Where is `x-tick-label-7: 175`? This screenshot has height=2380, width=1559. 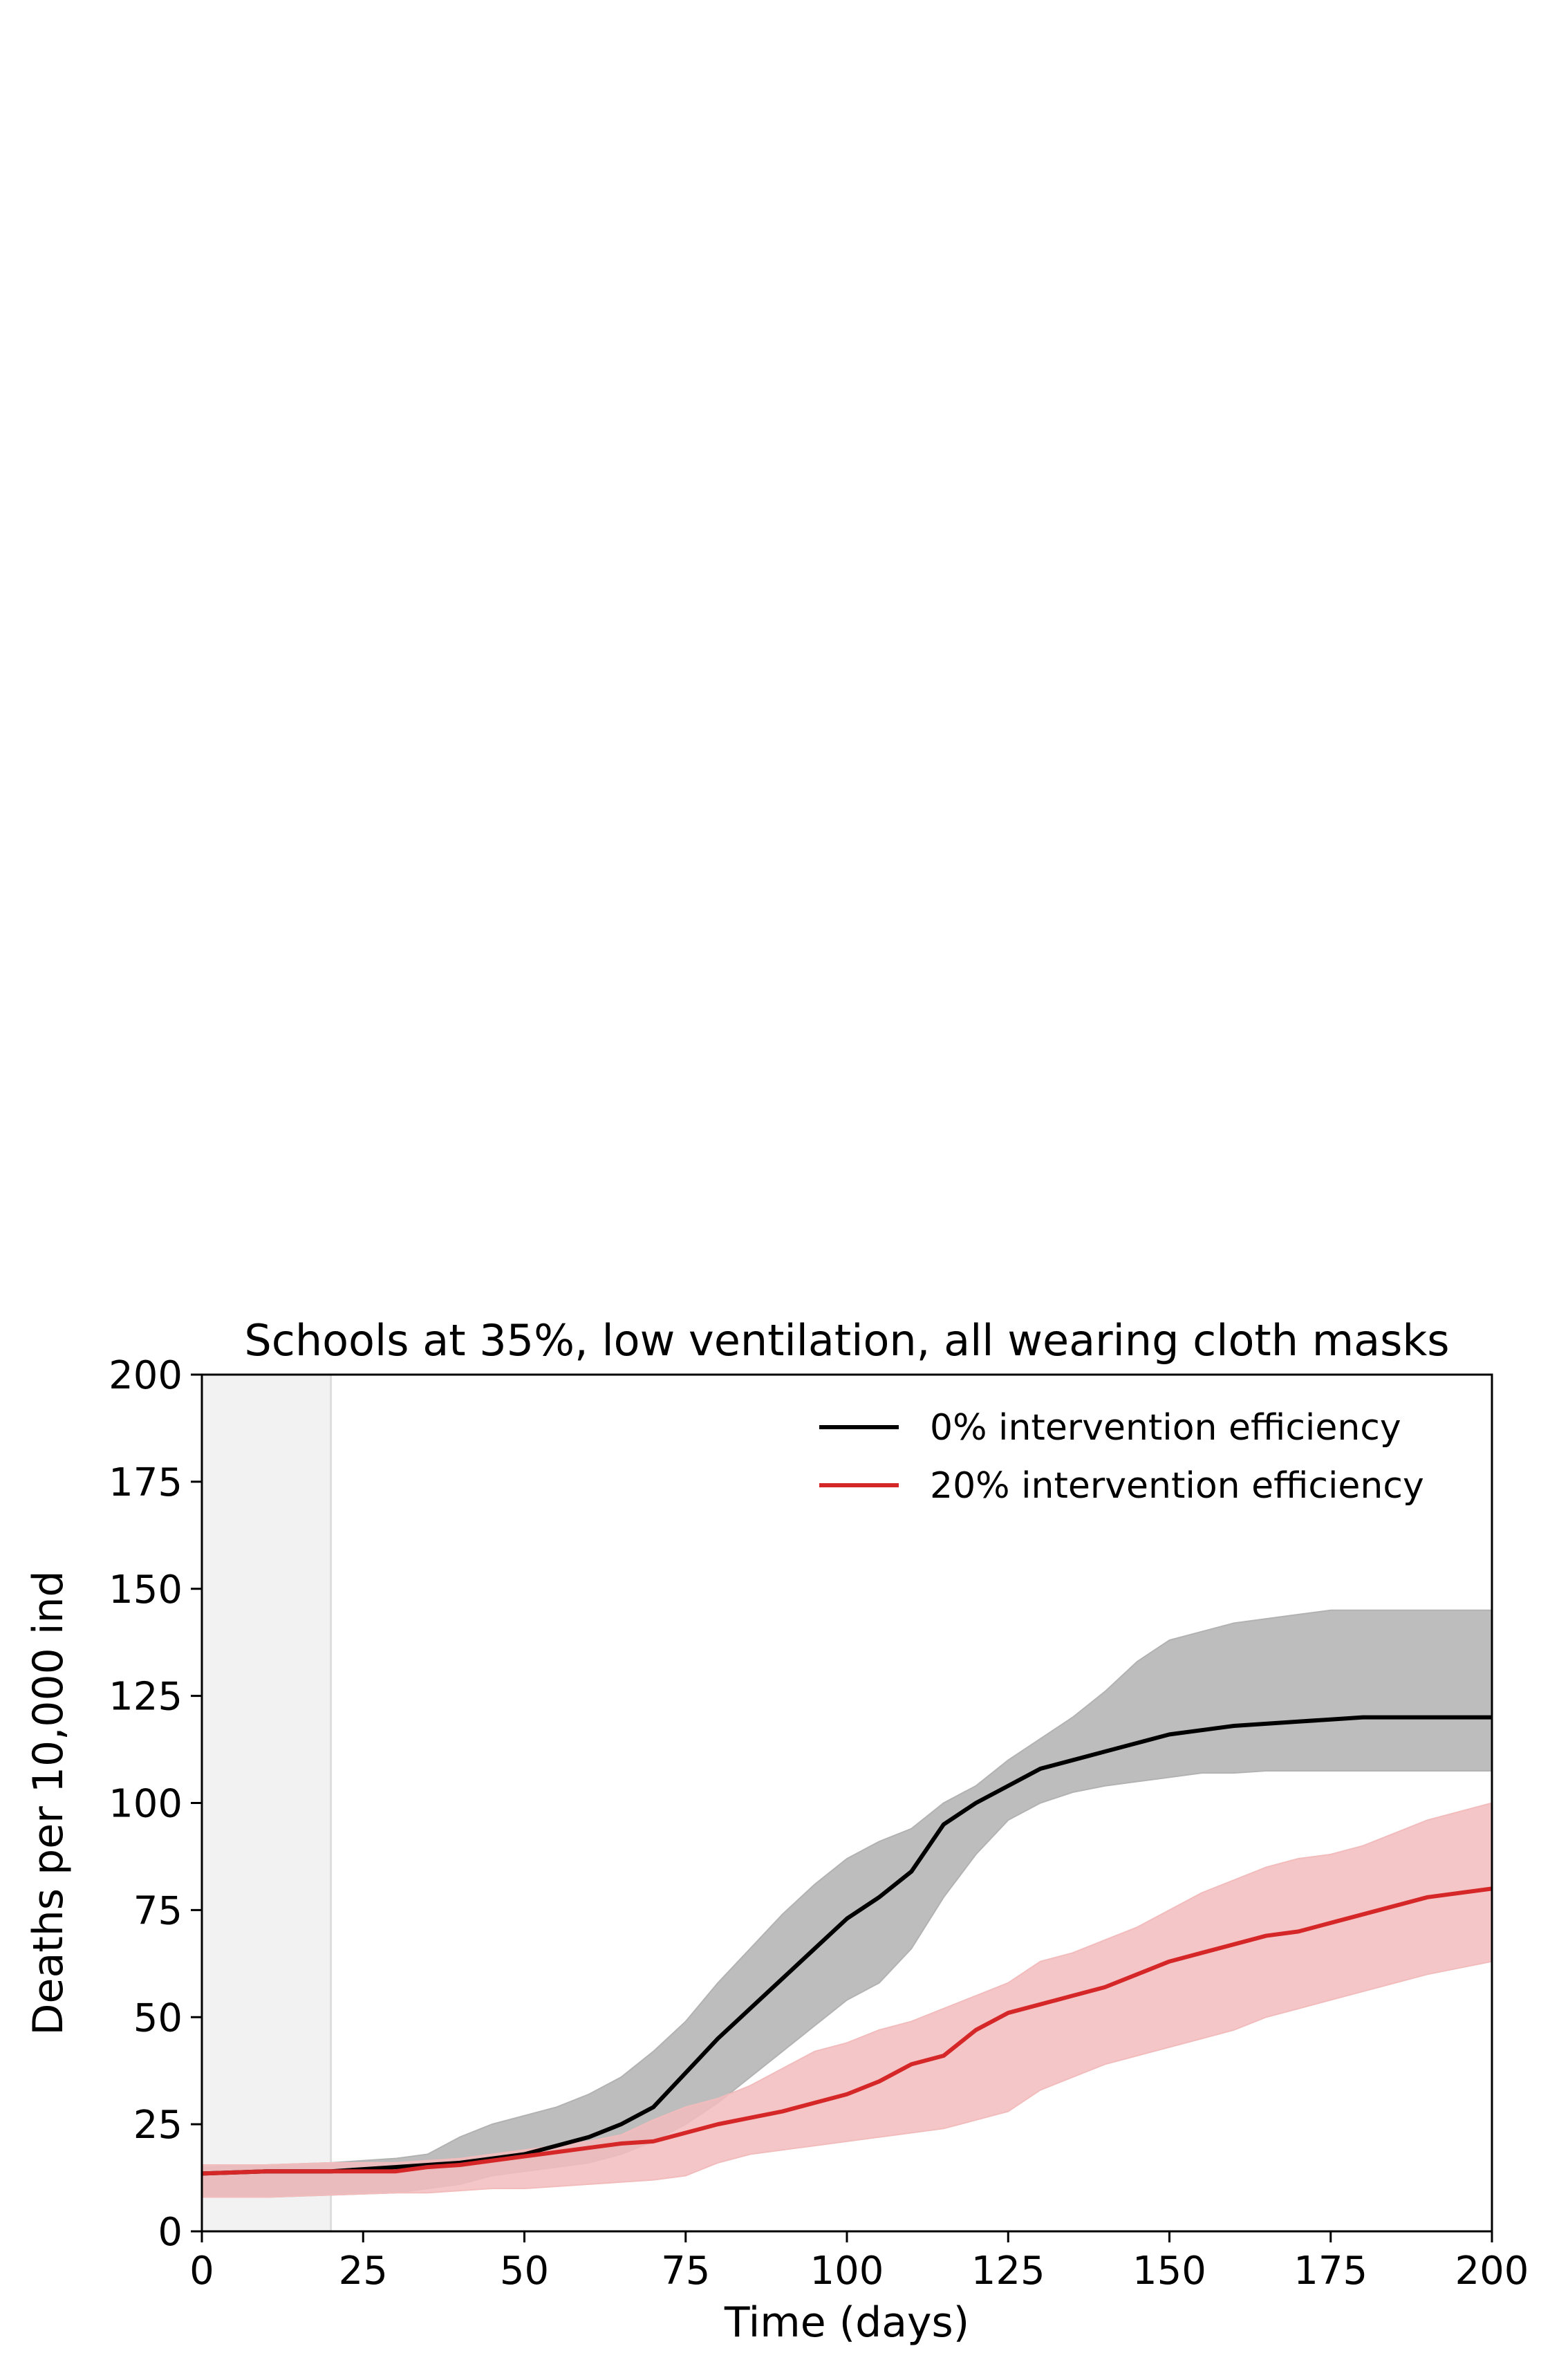
x-tick-label-7: 175 is located at coordinates (1331, 2271).